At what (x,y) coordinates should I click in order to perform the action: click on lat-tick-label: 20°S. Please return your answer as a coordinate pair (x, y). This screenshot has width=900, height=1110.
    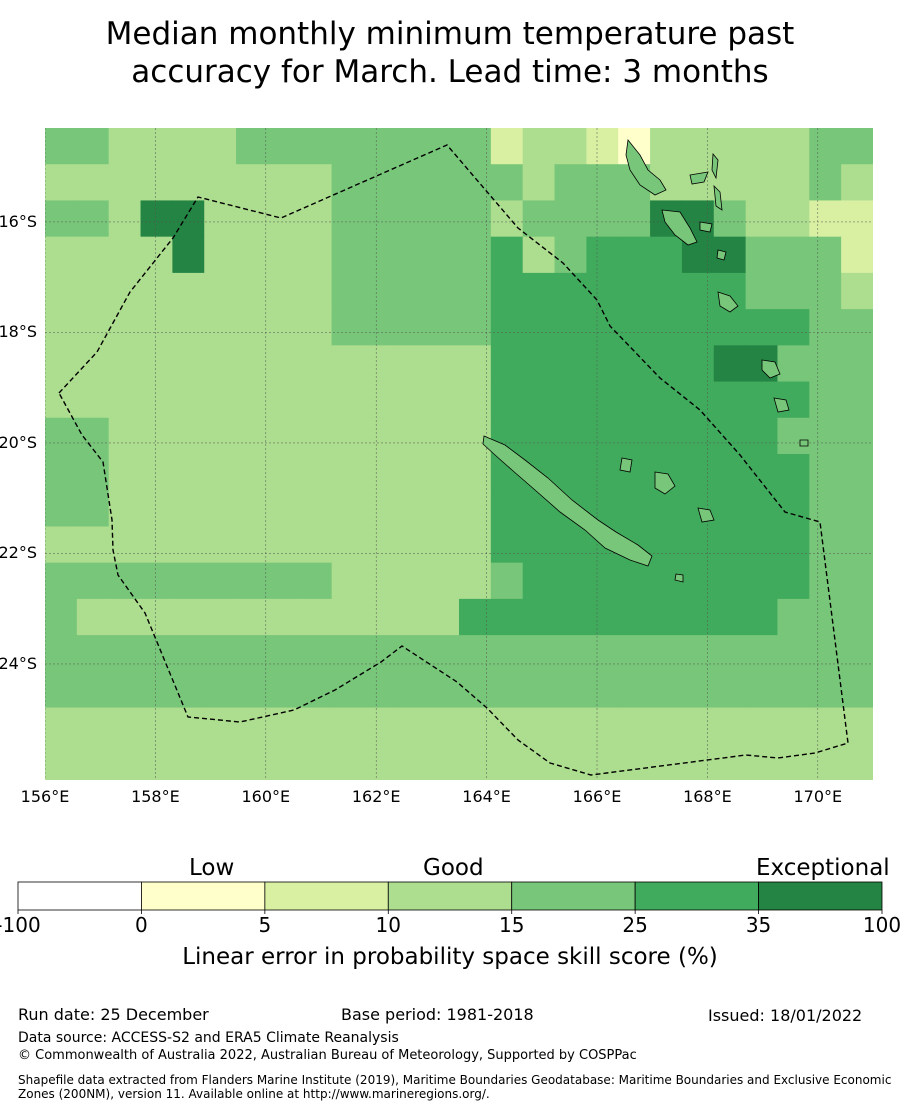
    Looking at the image, I should click on (18, 442).